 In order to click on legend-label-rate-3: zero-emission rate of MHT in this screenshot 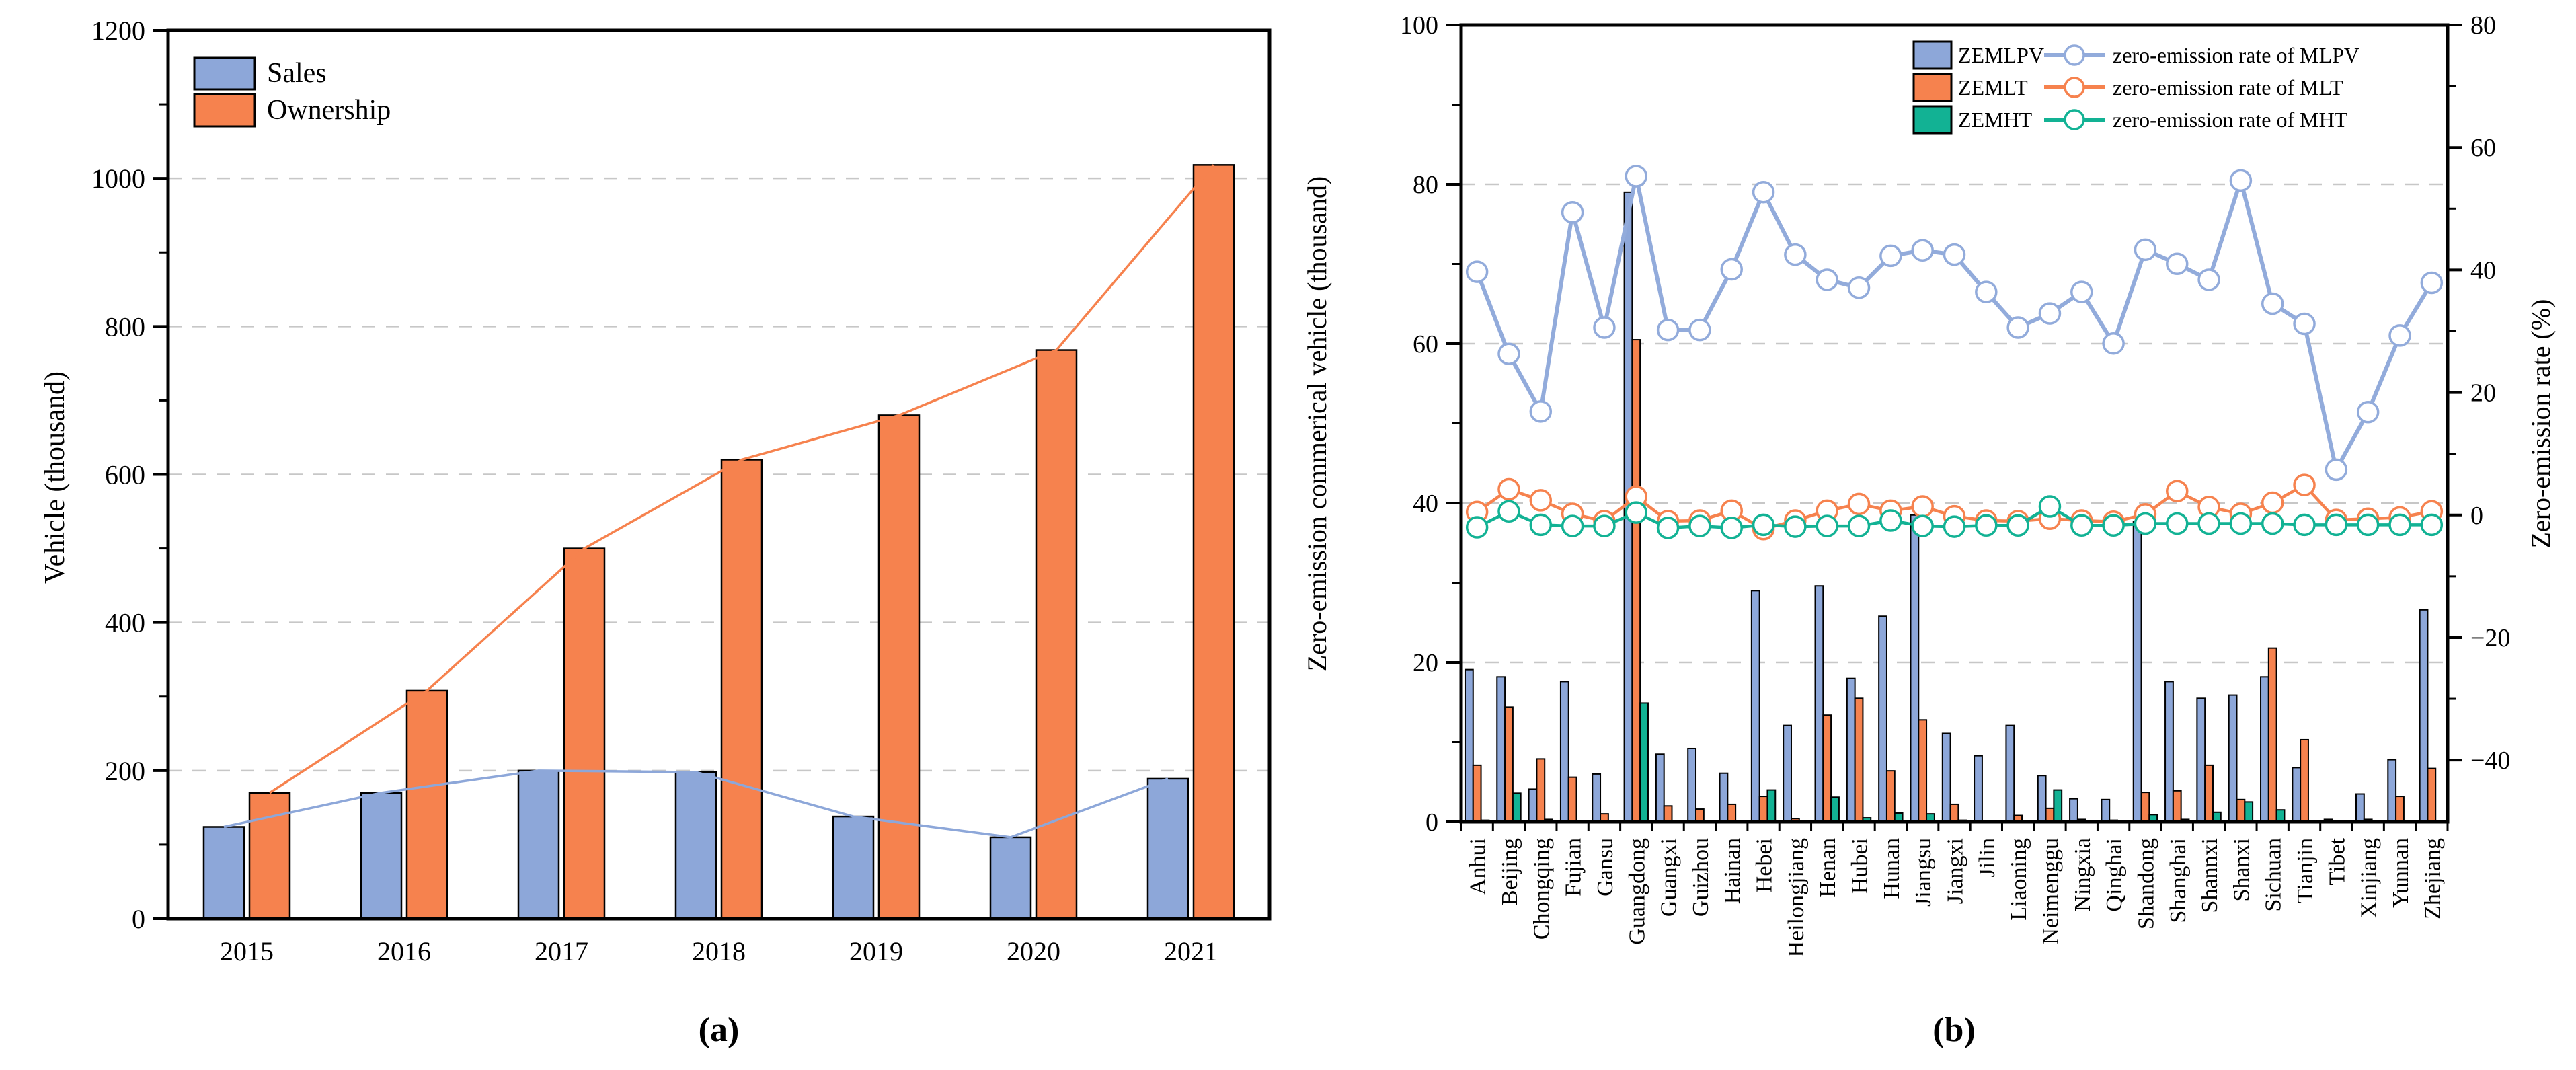, I will do `click(2231, 120)`.